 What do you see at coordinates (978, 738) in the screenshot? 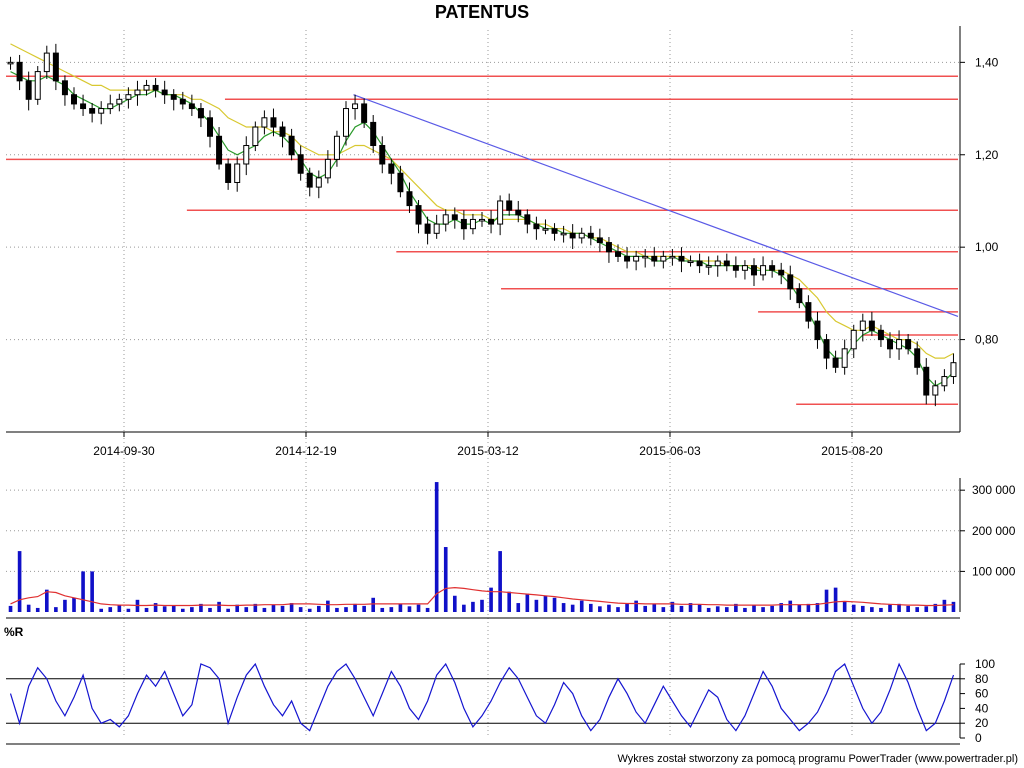
I see `williams-r-y-tick-label: 0` at bounding box center [978, 738].